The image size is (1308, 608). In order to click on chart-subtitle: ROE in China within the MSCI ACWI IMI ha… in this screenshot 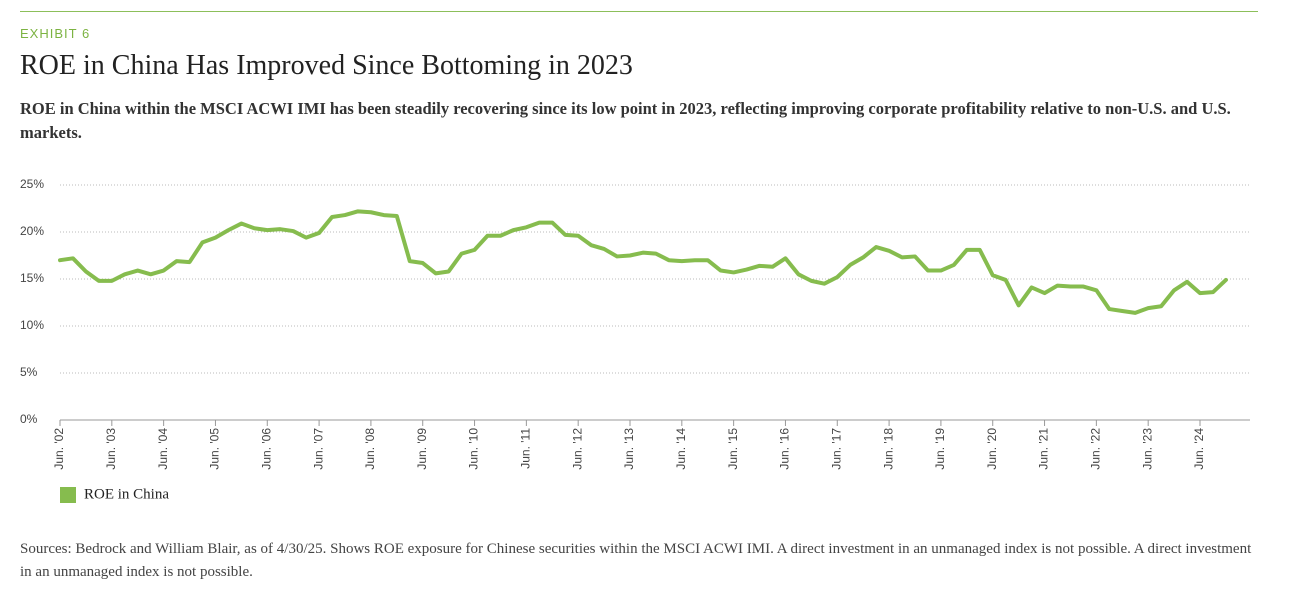, I will do `click(625, 120)`.